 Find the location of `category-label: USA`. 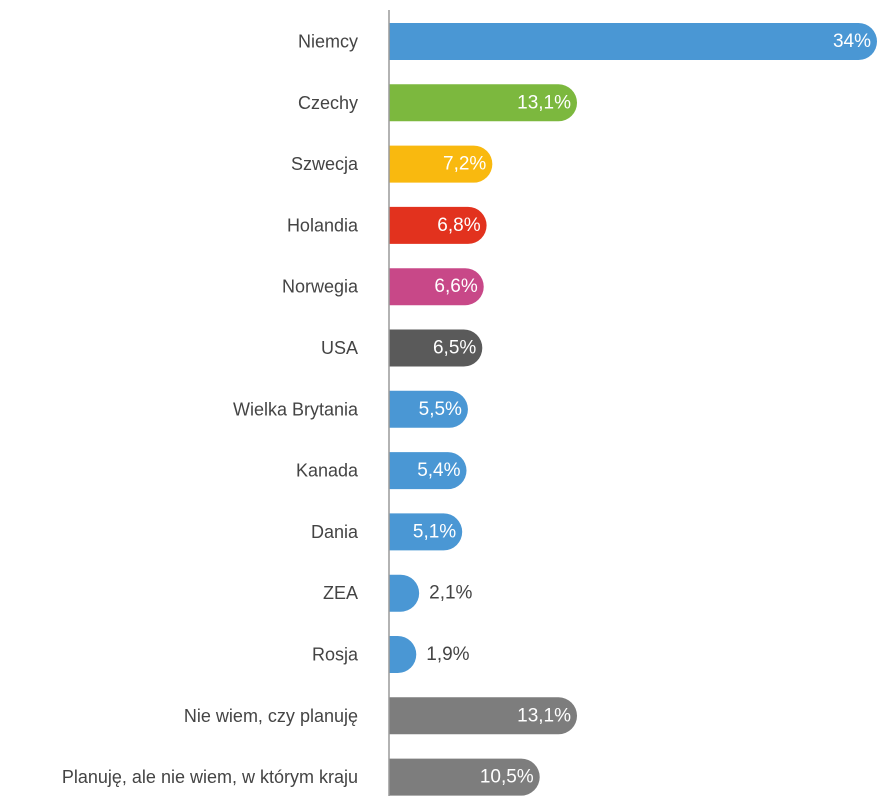

category-label: USA is located at coordinates (339, 348).